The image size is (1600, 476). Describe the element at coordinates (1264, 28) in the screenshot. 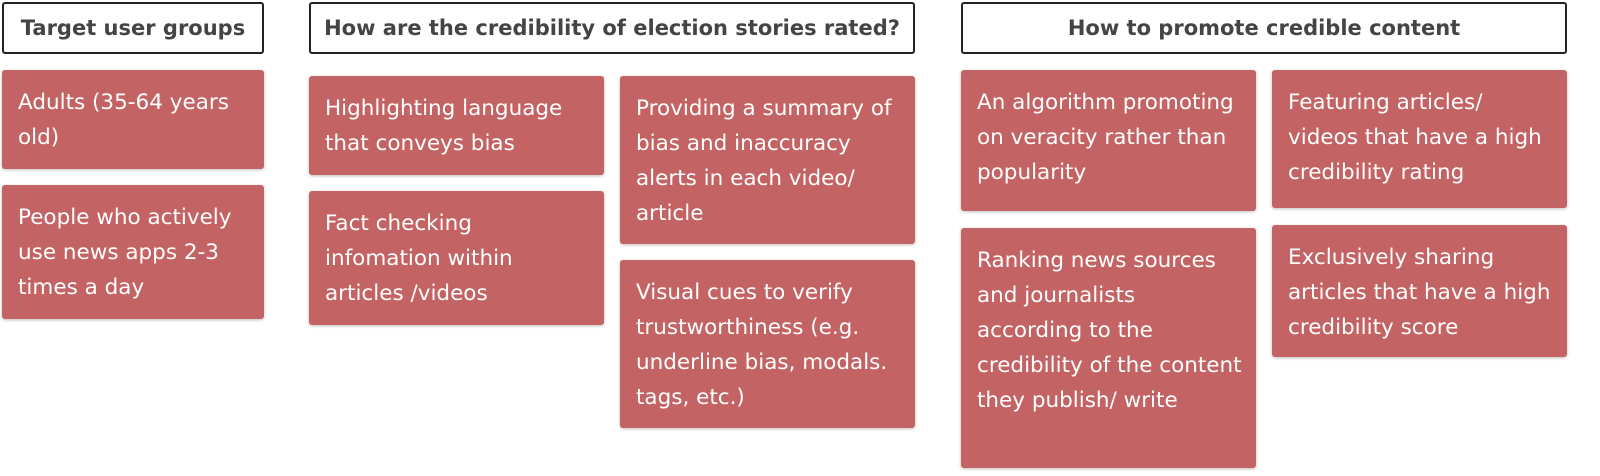

I see `header-promote-credible-content: How to promote credible content` at that location.